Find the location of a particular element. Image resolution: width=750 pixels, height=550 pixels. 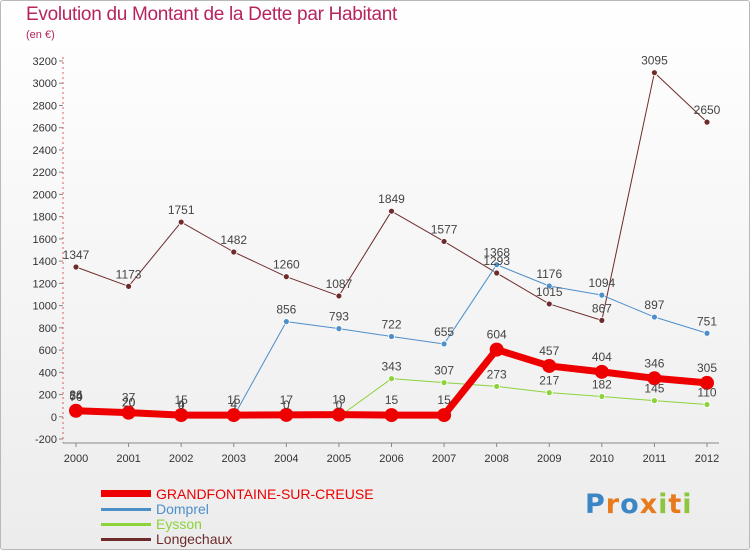

data-label: 305 is located at coordinates (707, 368).